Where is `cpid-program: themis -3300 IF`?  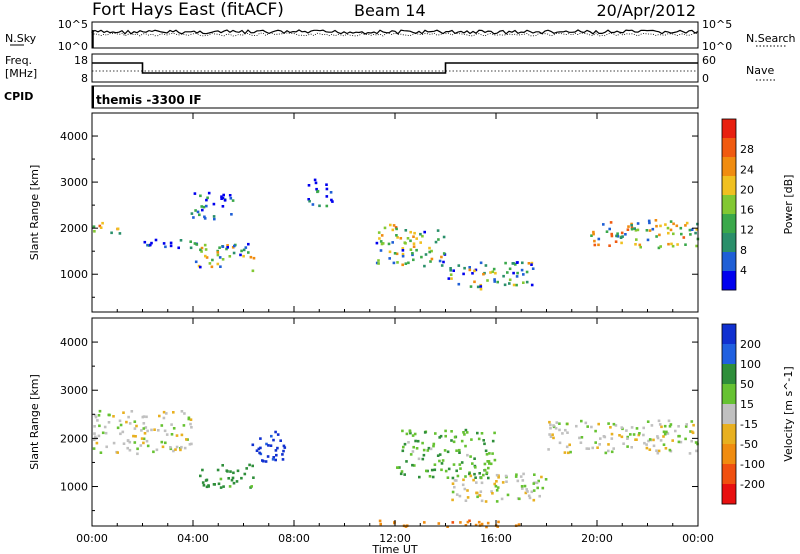
cpid-program: themis -3300 IF is located at coordinates (149, 100).